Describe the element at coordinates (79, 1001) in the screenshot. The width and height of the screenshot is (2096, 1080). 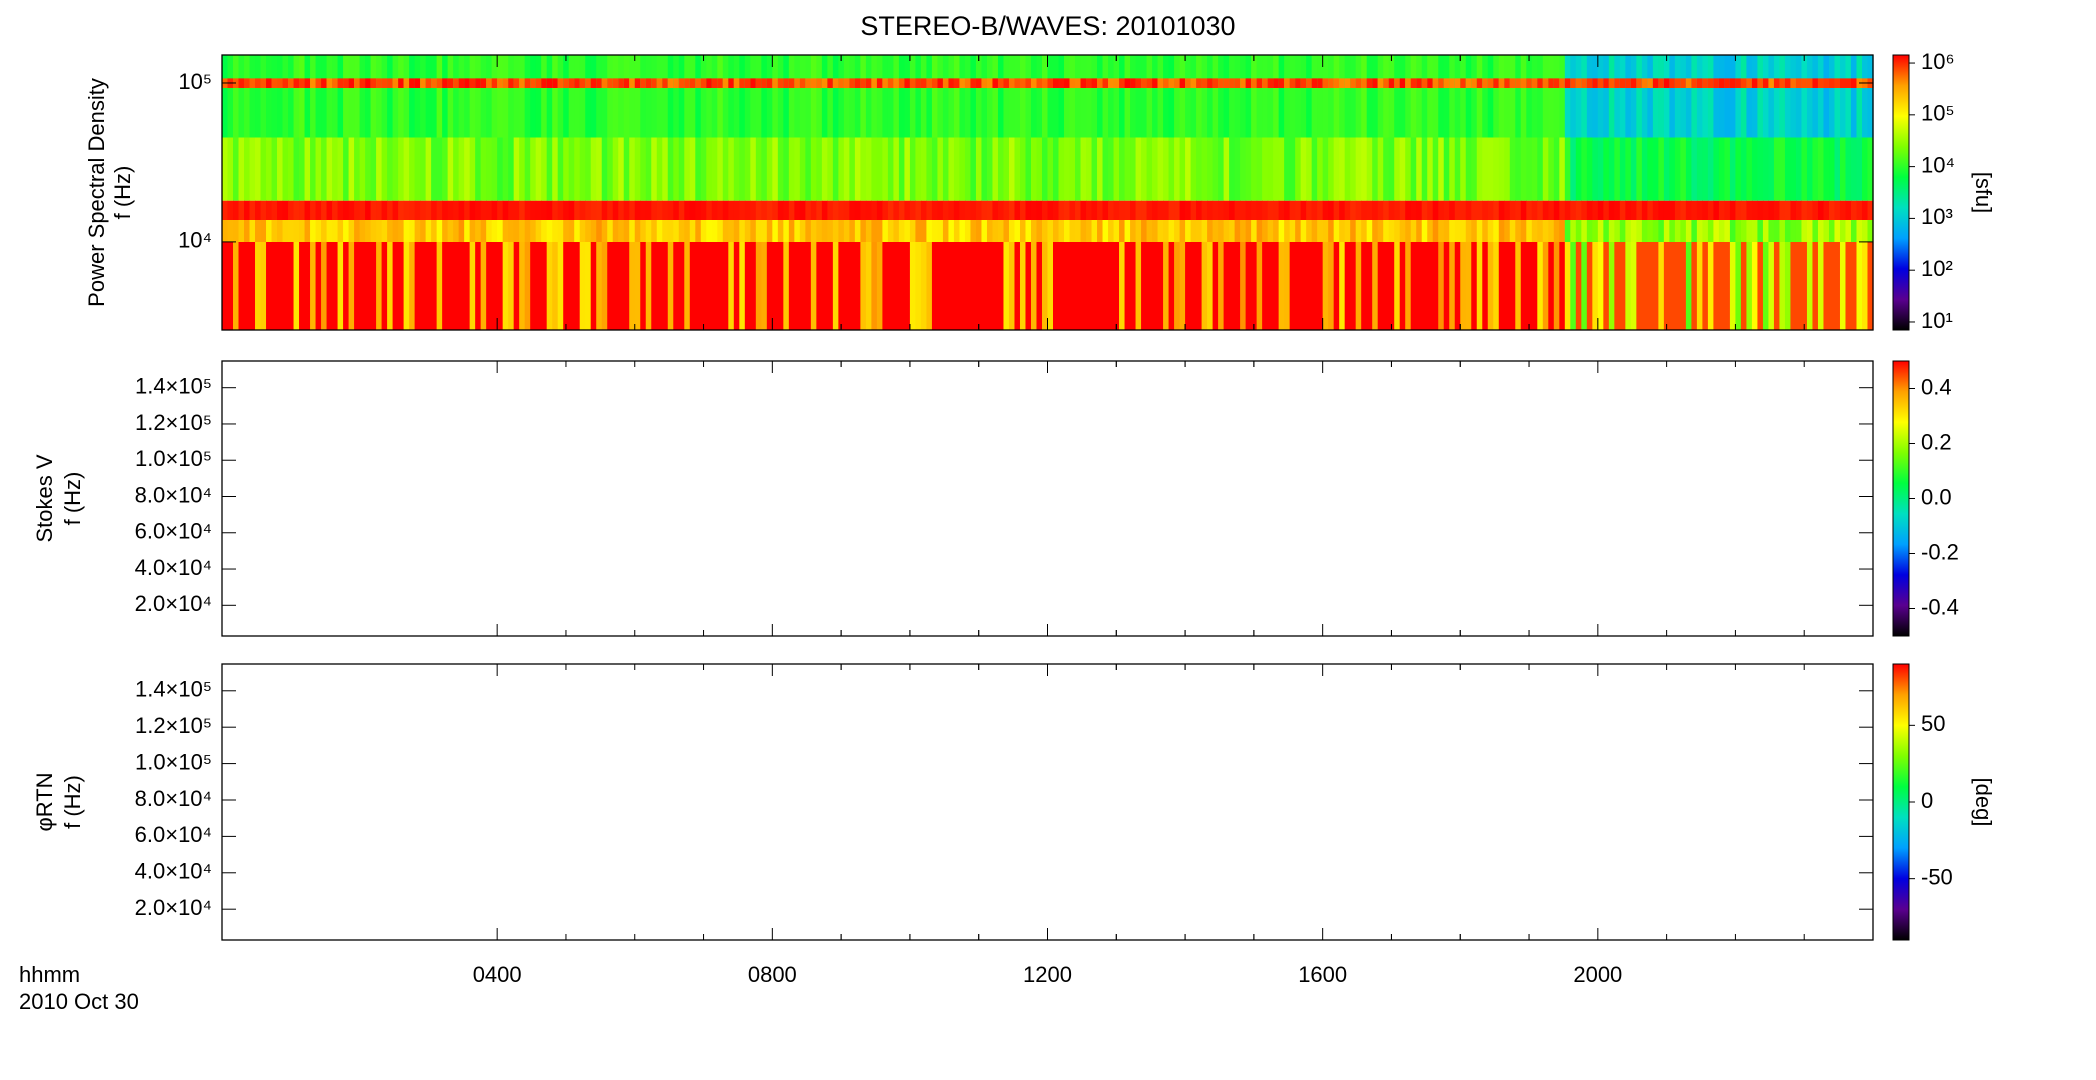
I see `x-axis-date: 2010 Oct 30` at that location.